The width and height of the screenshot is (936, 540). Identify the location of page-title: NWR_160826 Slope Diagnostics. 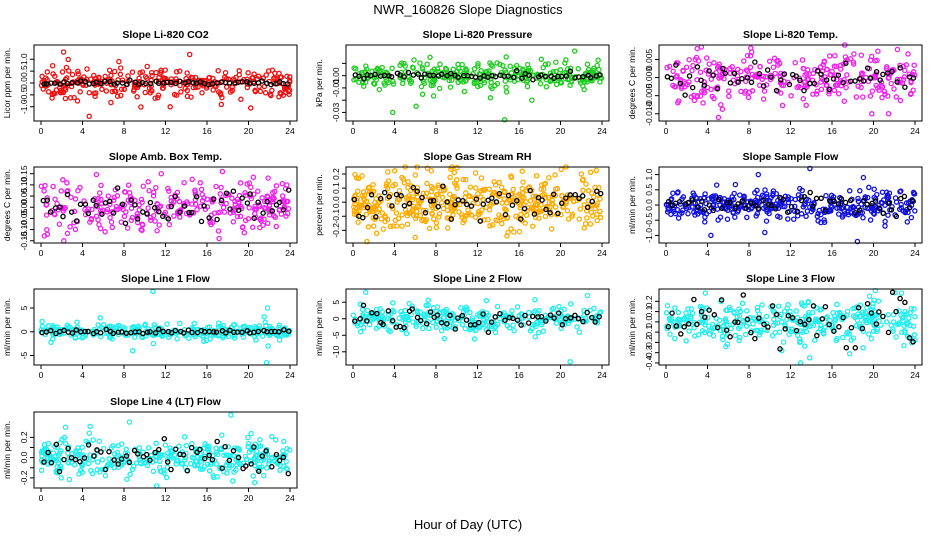
(468, 9).